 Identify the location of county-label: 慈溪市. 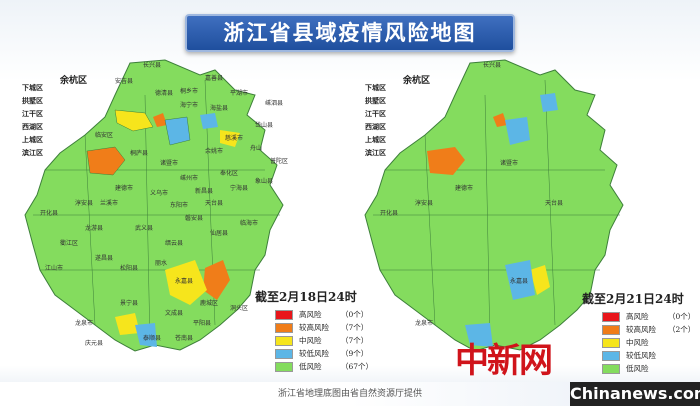
(234, 138).